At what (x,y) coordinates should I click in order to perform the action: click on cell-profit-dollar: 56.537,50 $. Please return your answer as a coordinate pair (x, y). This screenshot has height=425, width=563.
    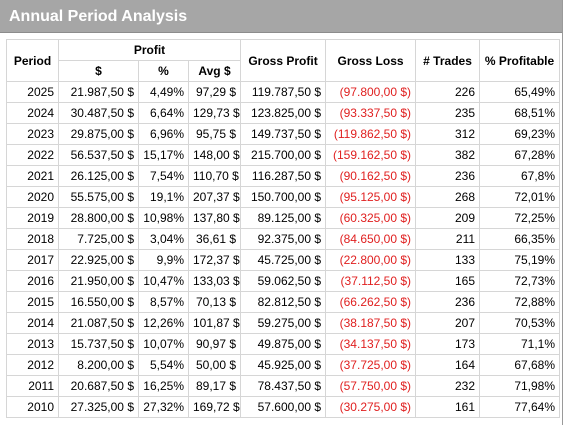
    Looking at the image, I should click on (98, 155).